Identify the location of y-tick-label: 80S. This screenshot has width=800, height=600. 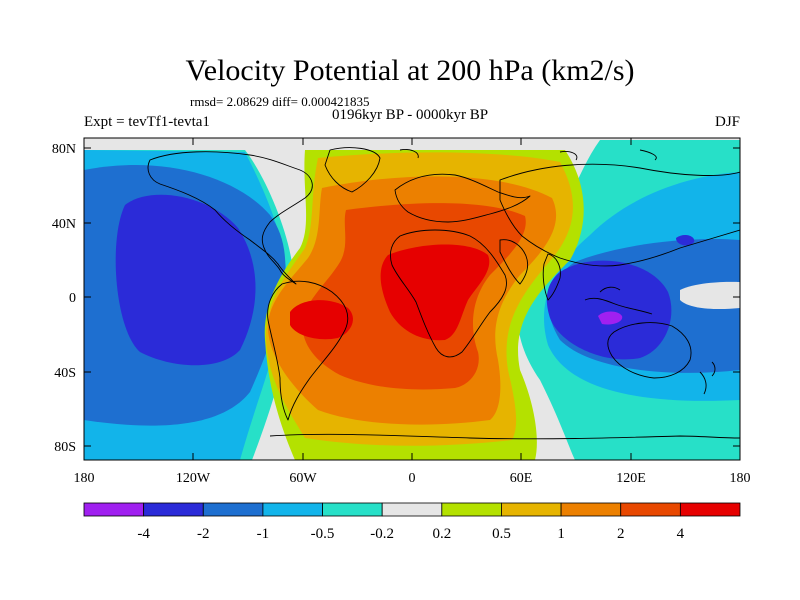
(65, 447).